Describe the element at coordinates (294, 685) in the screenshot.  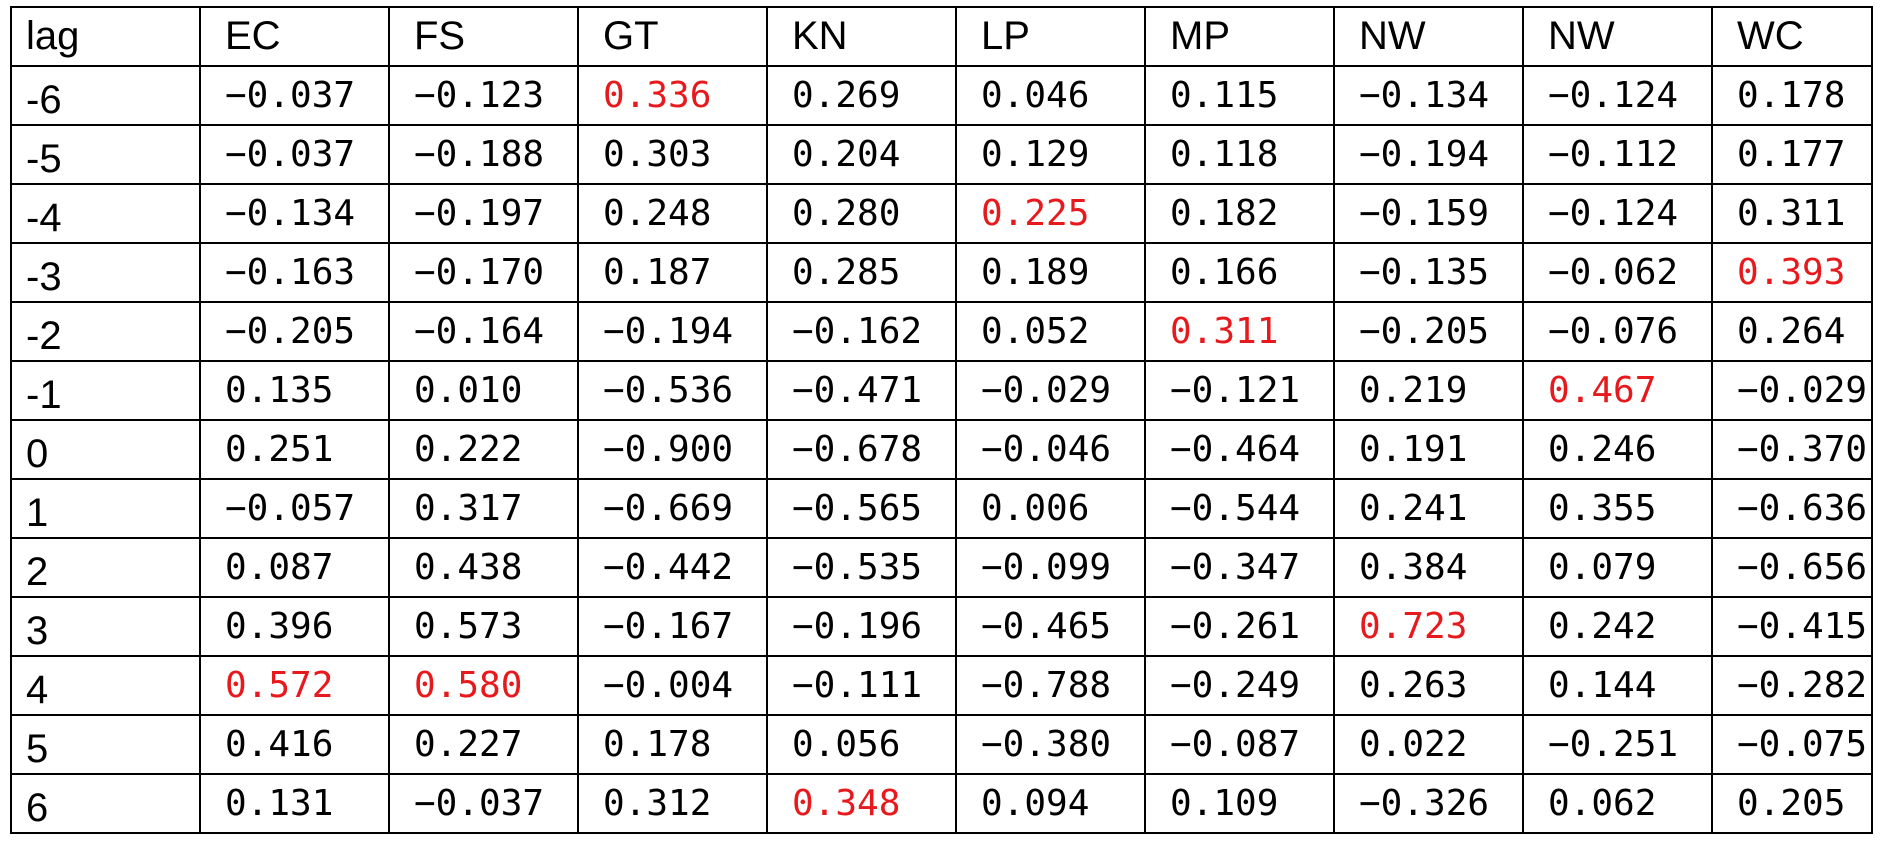
I see `highlighted-value-cell: 0.572` at that location.